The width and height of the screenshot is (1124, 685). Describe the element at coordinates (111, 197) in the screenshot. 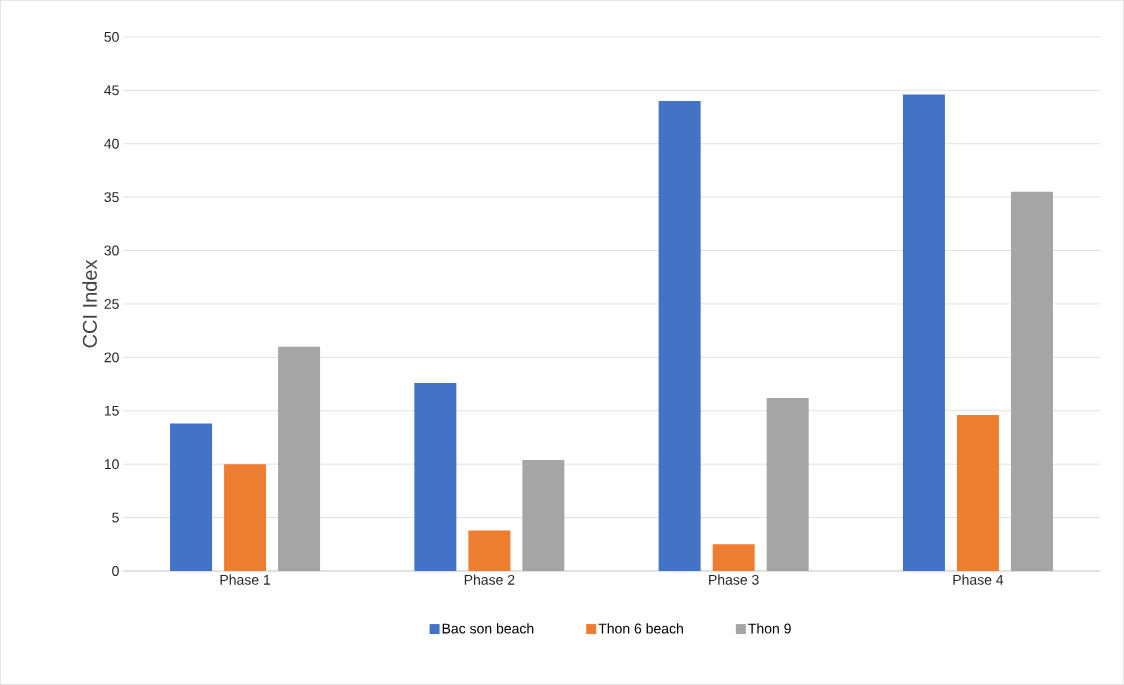

I see `y-tick-label: 35` at that location.